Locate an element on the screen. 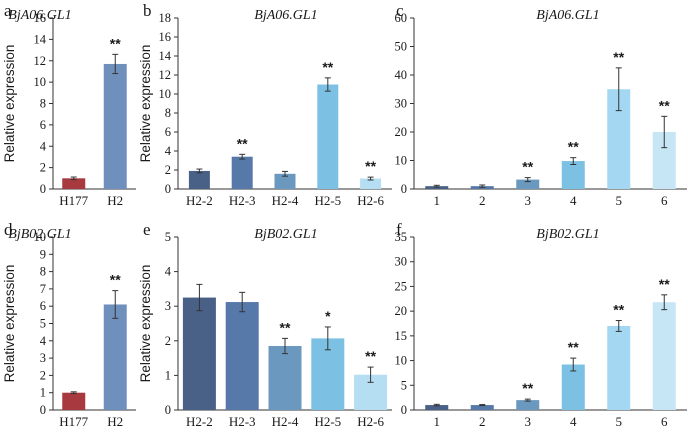 The width and height of the screenshot is (688, 440). panel-b-category-label: H2-6 is located at coordinates (370, 200).